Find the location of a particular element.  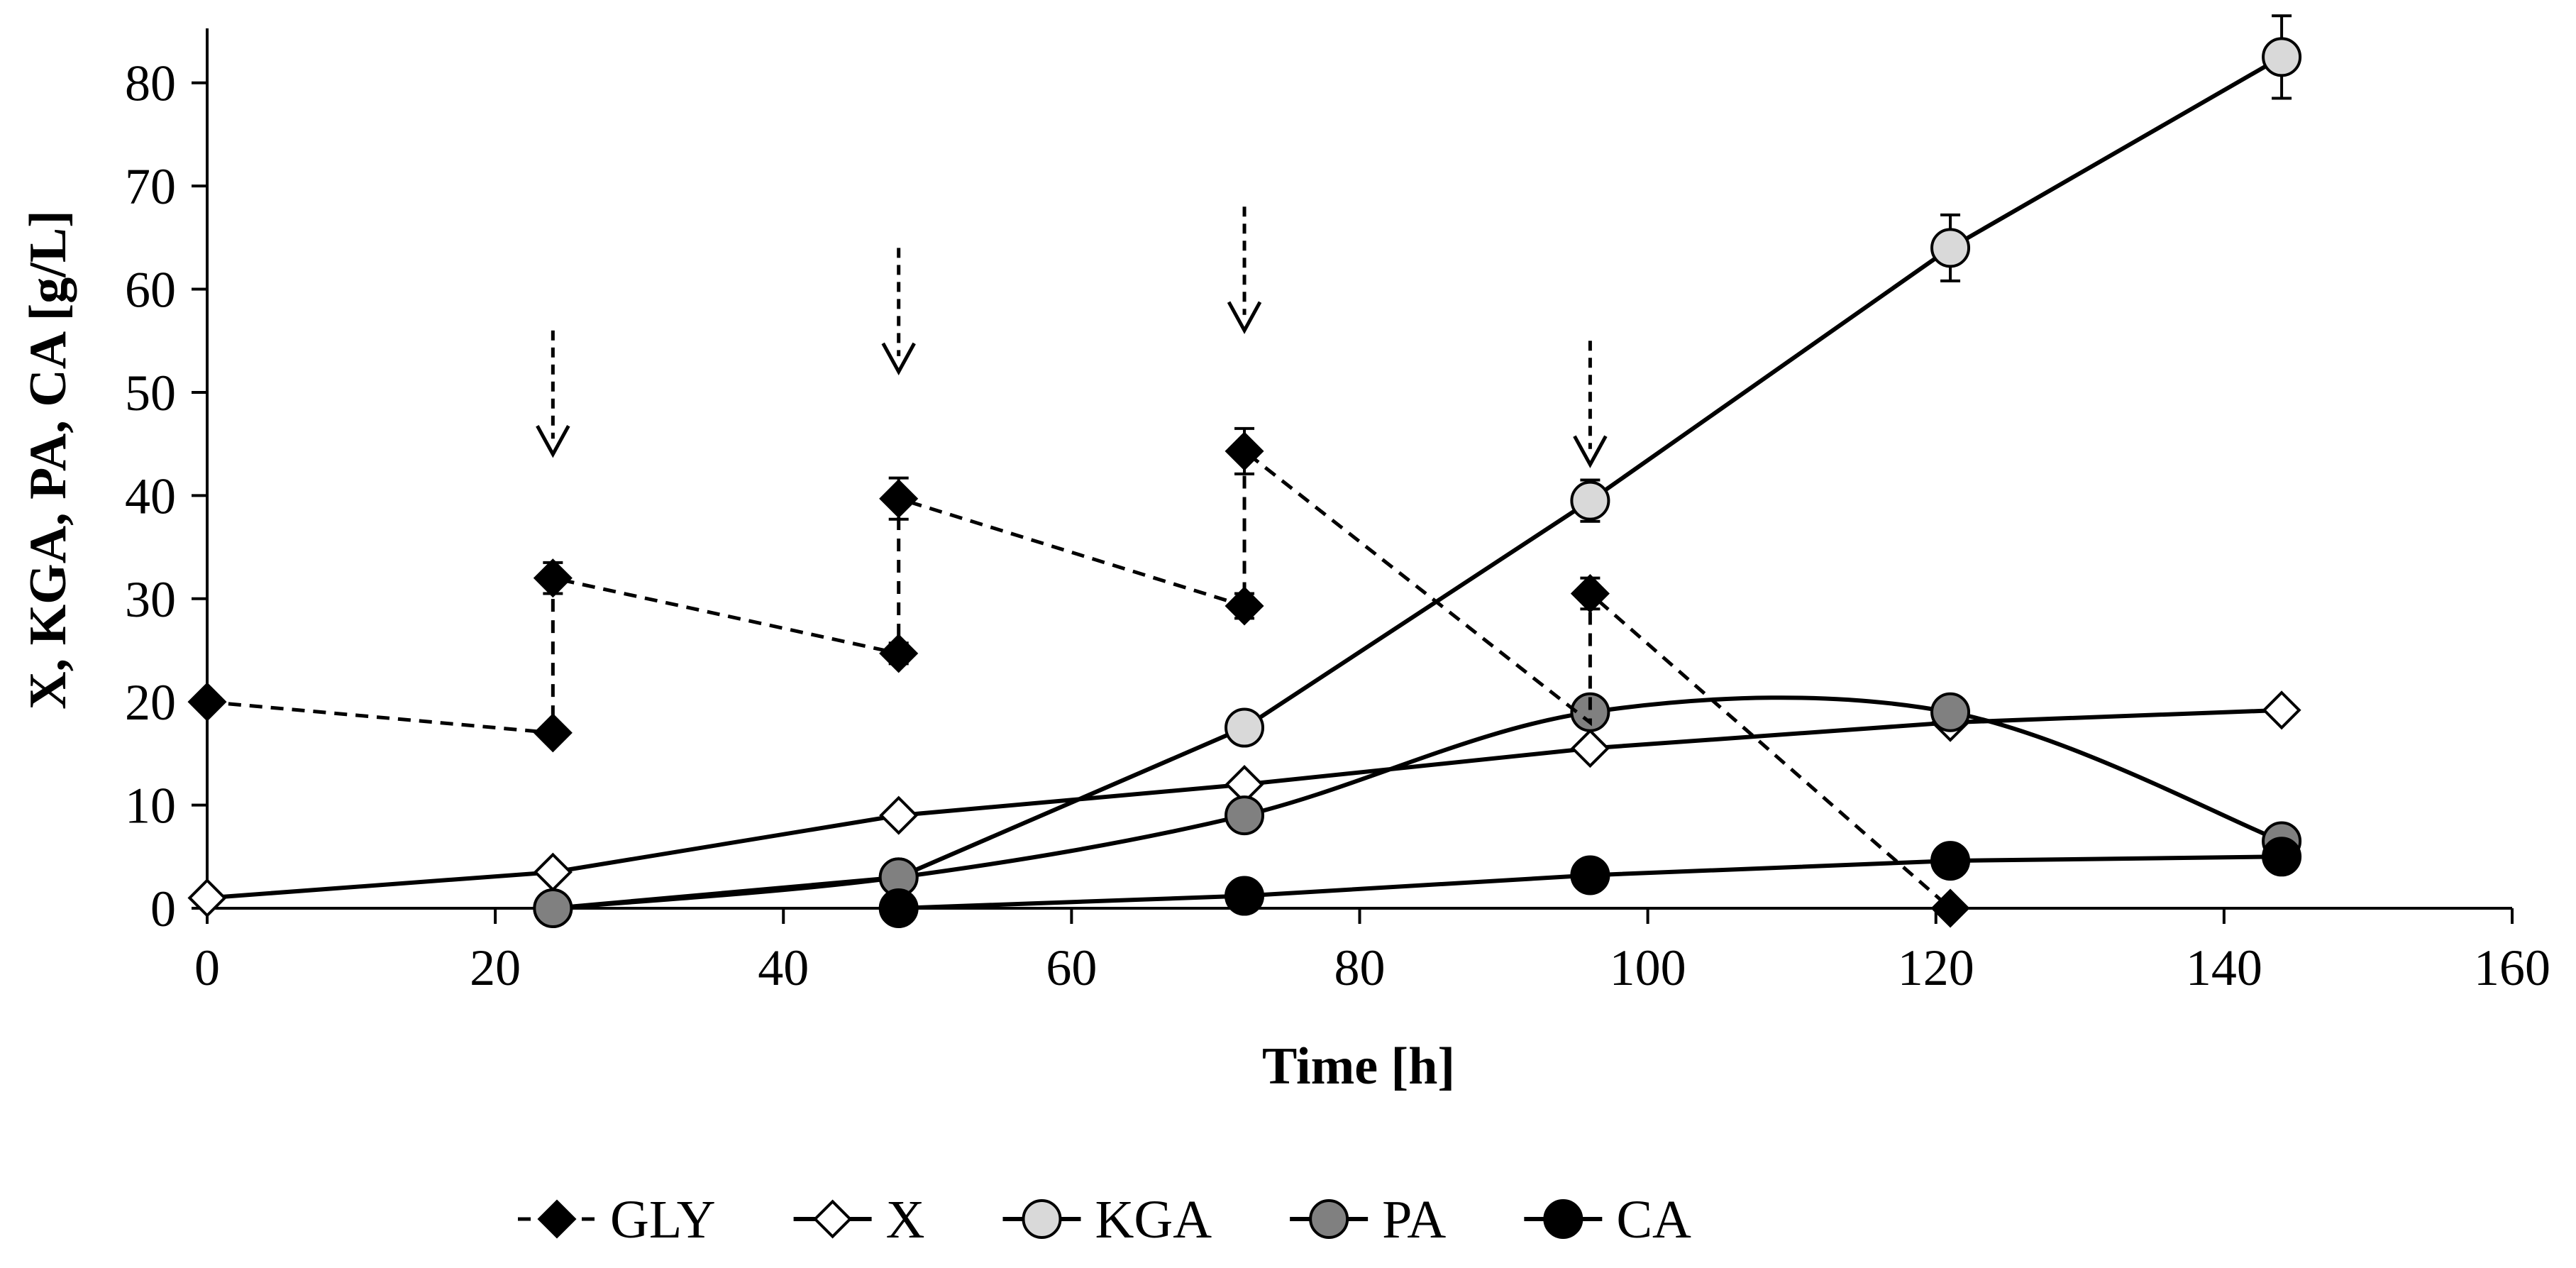

x-axis-title: Time [h] is located at coordinates (1358, 1066).